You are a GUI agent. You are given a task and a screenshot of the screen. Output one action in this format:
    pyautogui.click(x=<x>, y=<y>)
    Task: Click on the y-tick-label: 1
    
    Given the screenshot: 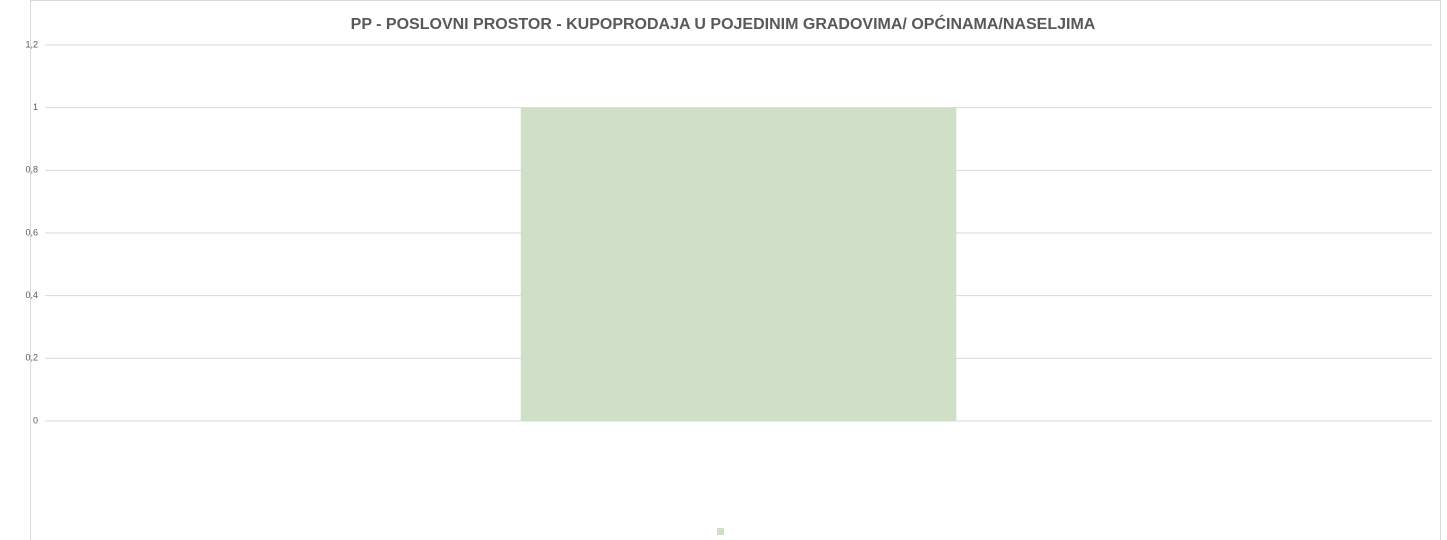 What is the action you would take?
    pyautogui.click(x=35, y=107)
    